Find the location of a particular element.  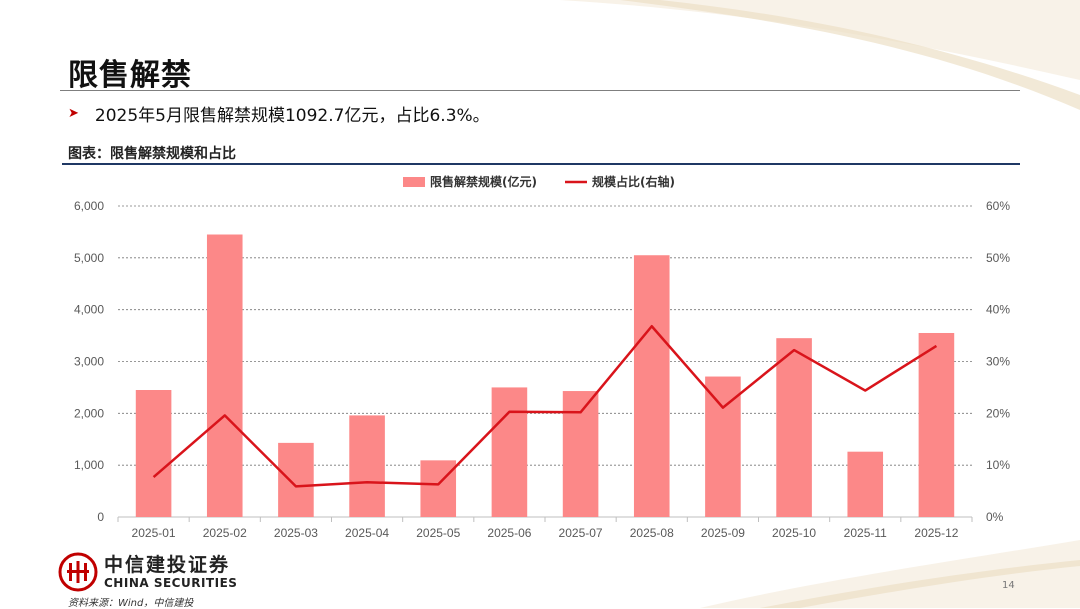

y-right-tick-label: 50% is located at coordinates (998, 258).